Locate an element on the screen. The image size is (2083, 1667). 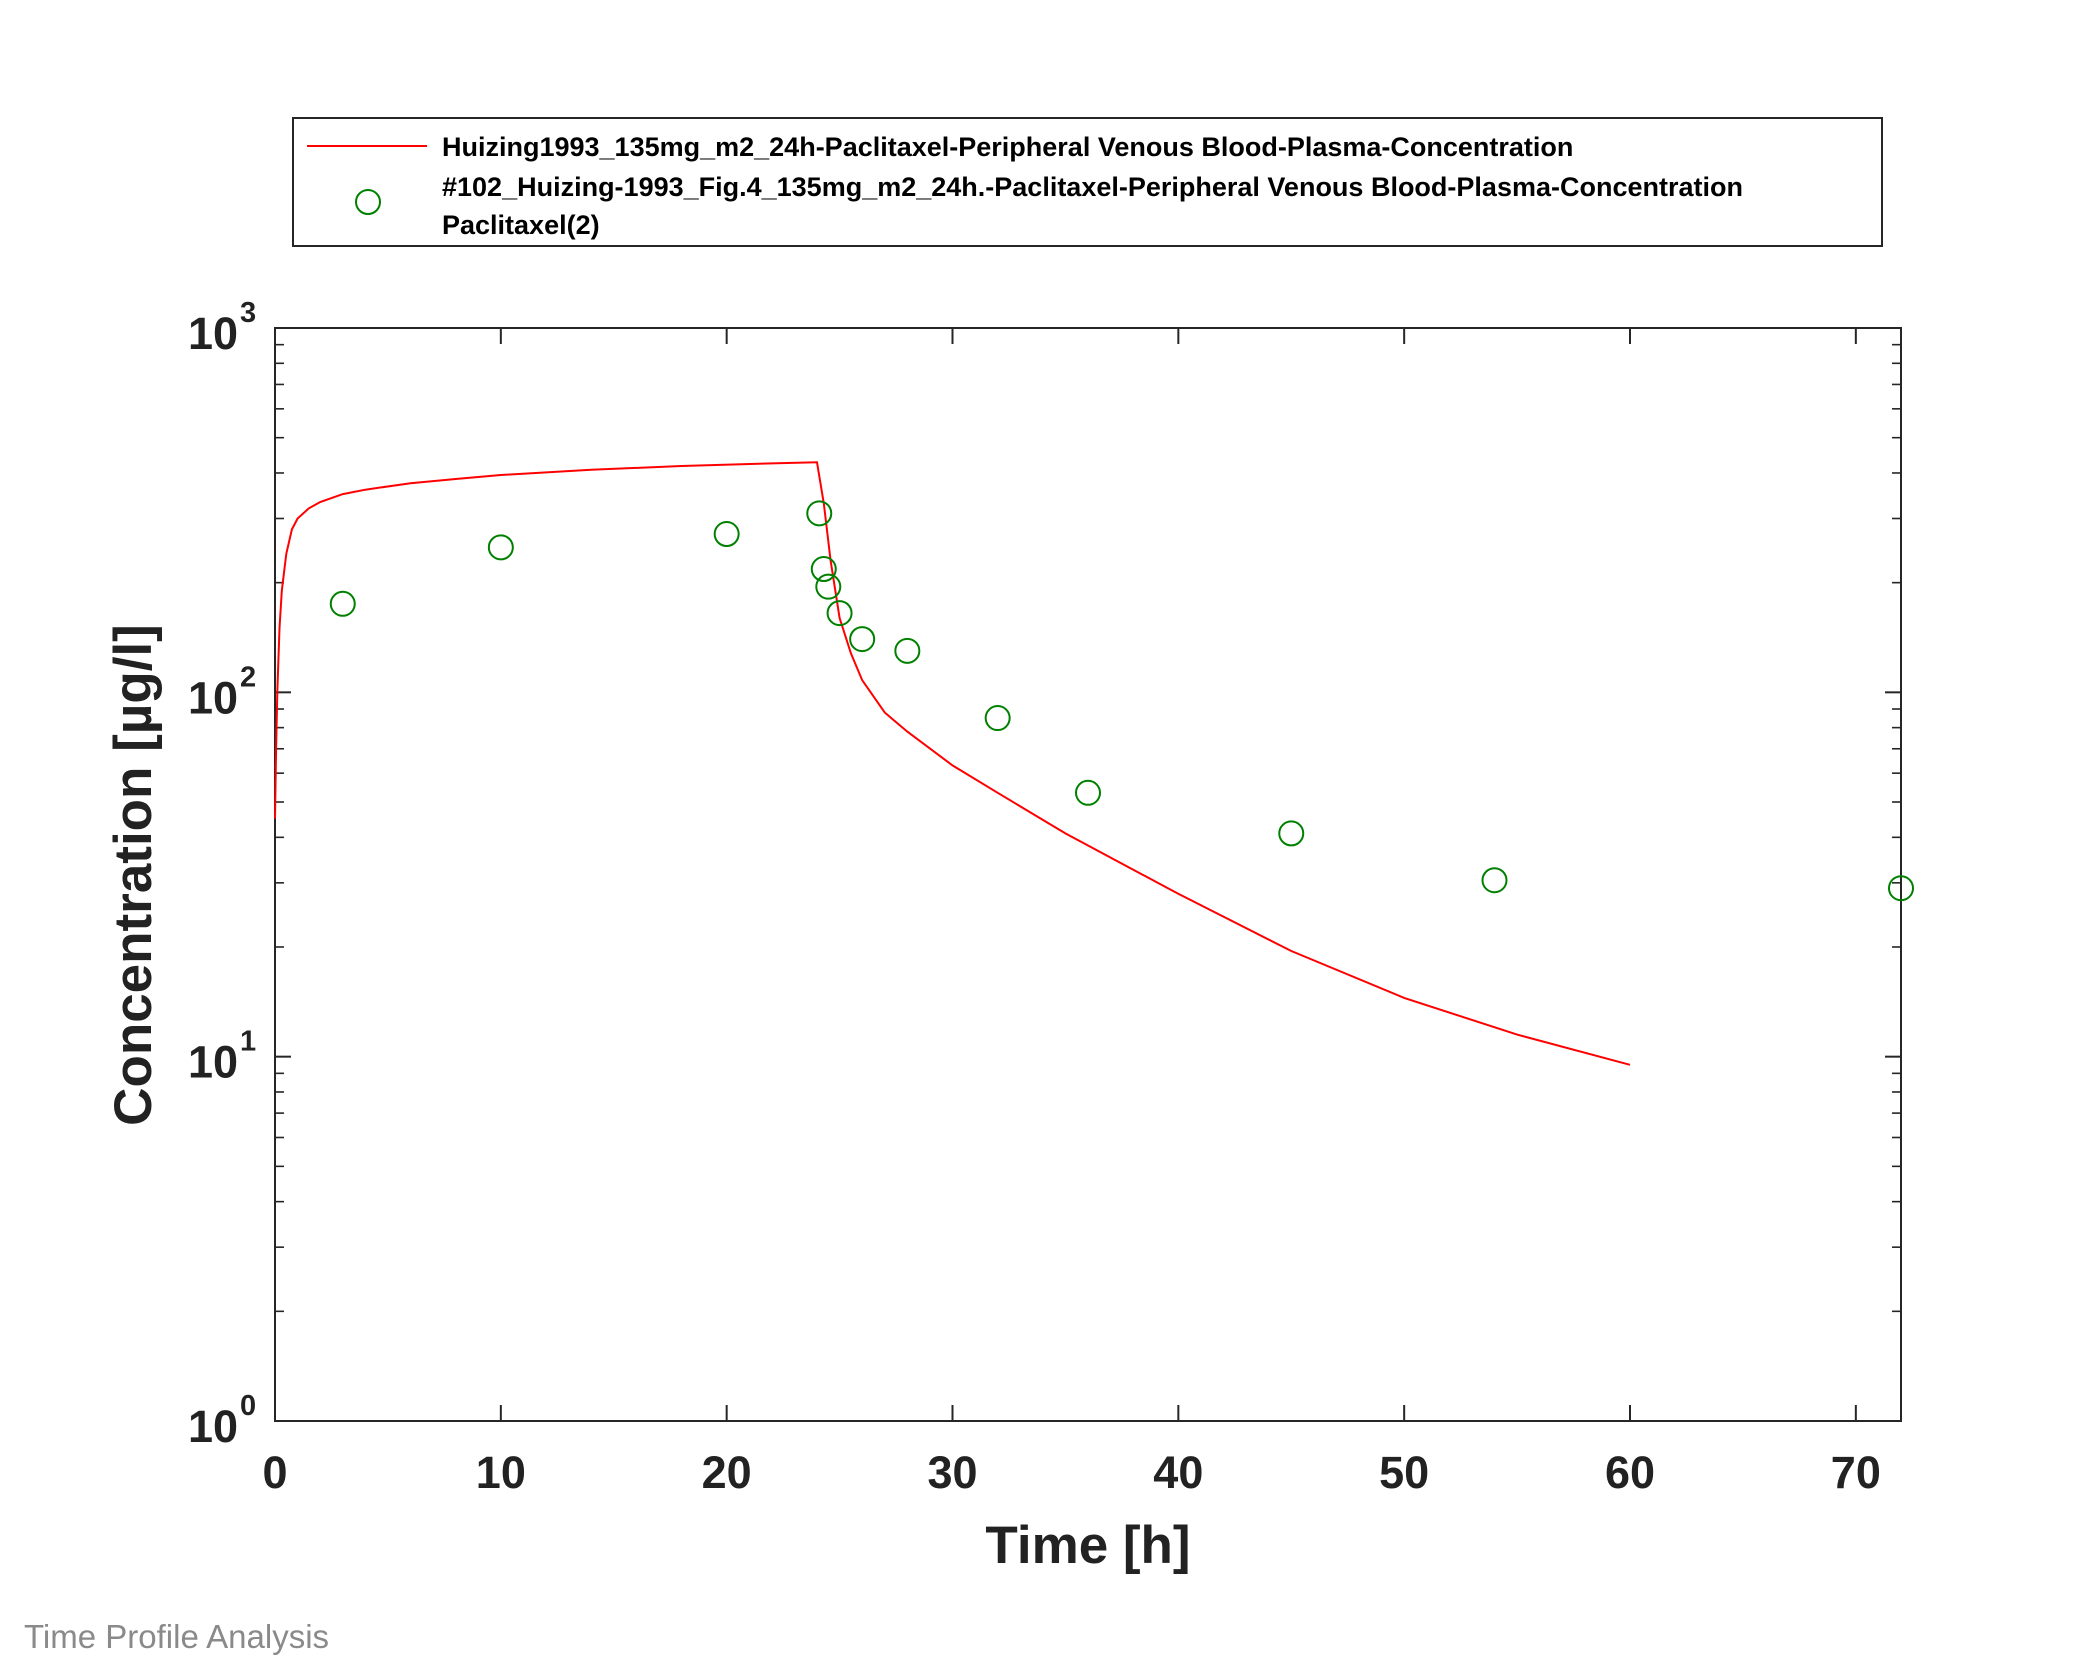
x-tick-label: 30 is located at coordinates (952, 1472).